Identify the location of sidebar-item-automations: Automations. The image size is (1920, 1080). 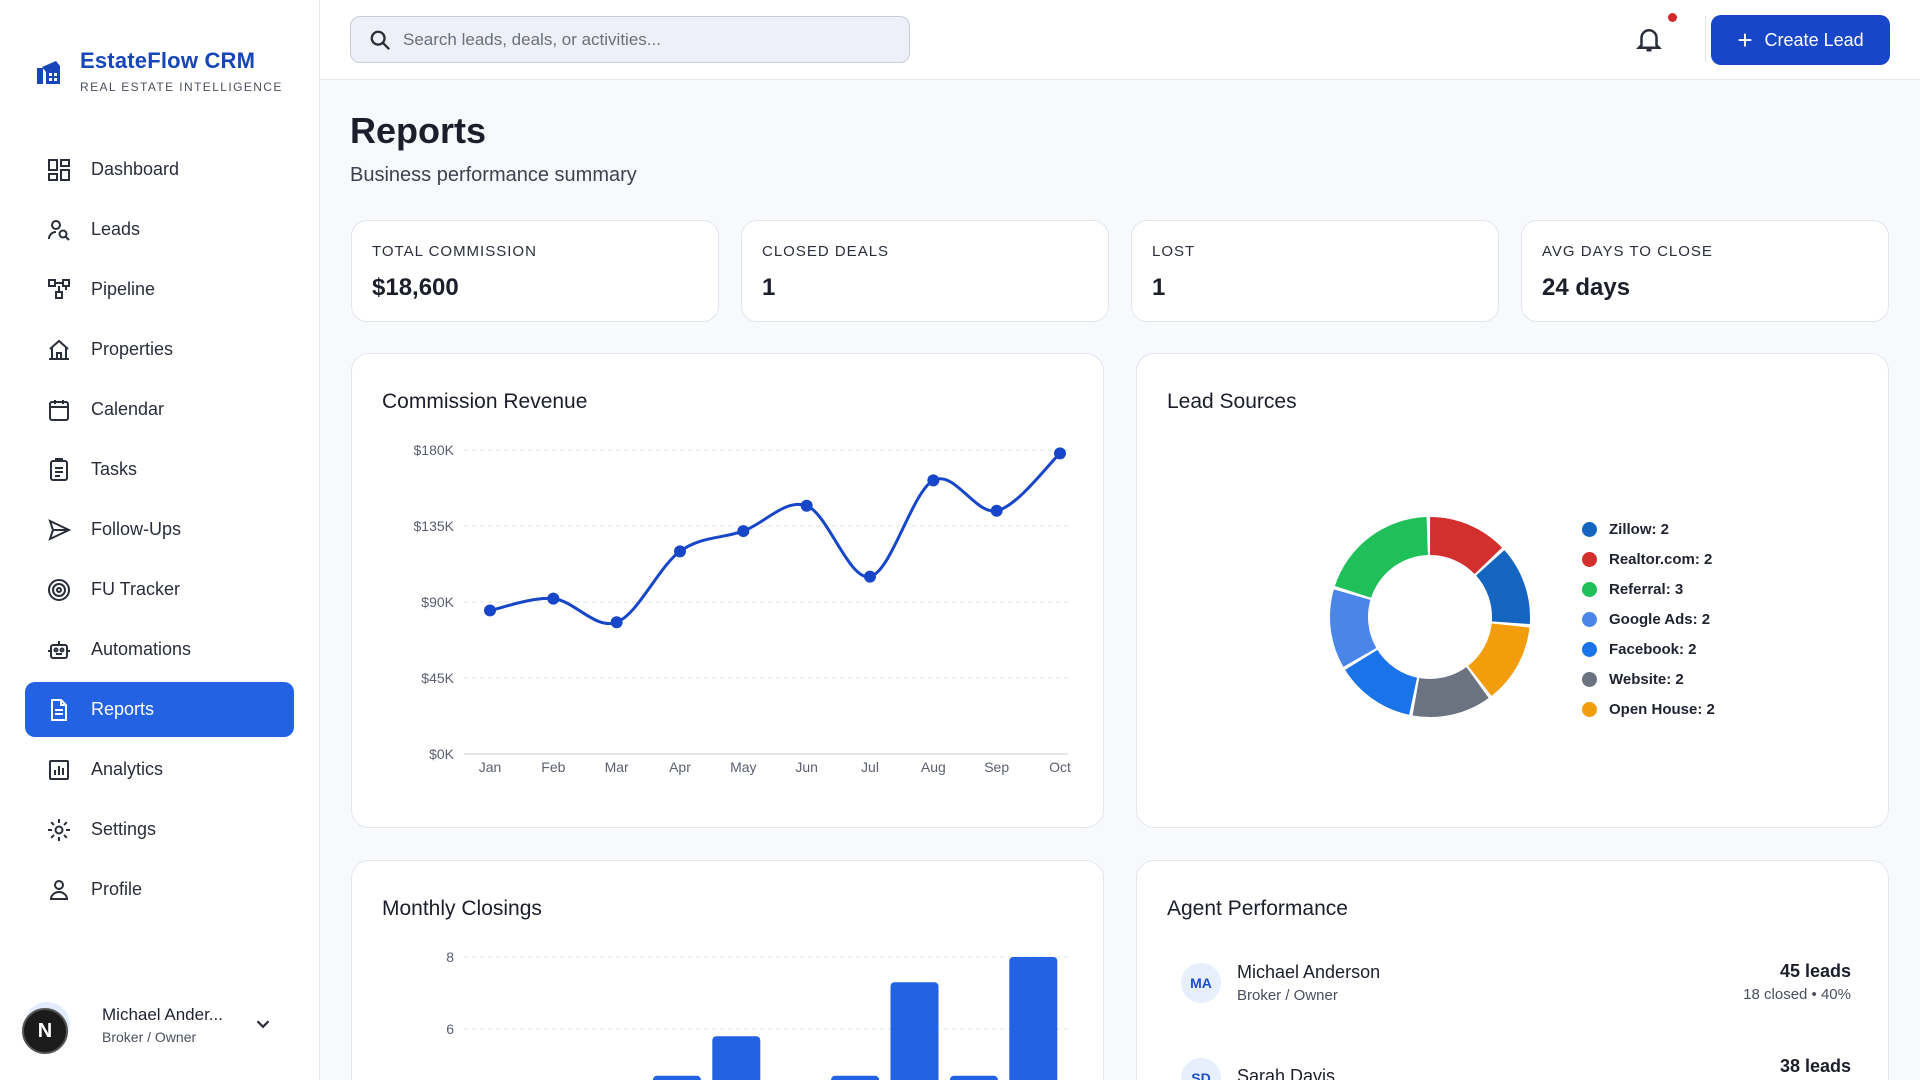
(159, 649).